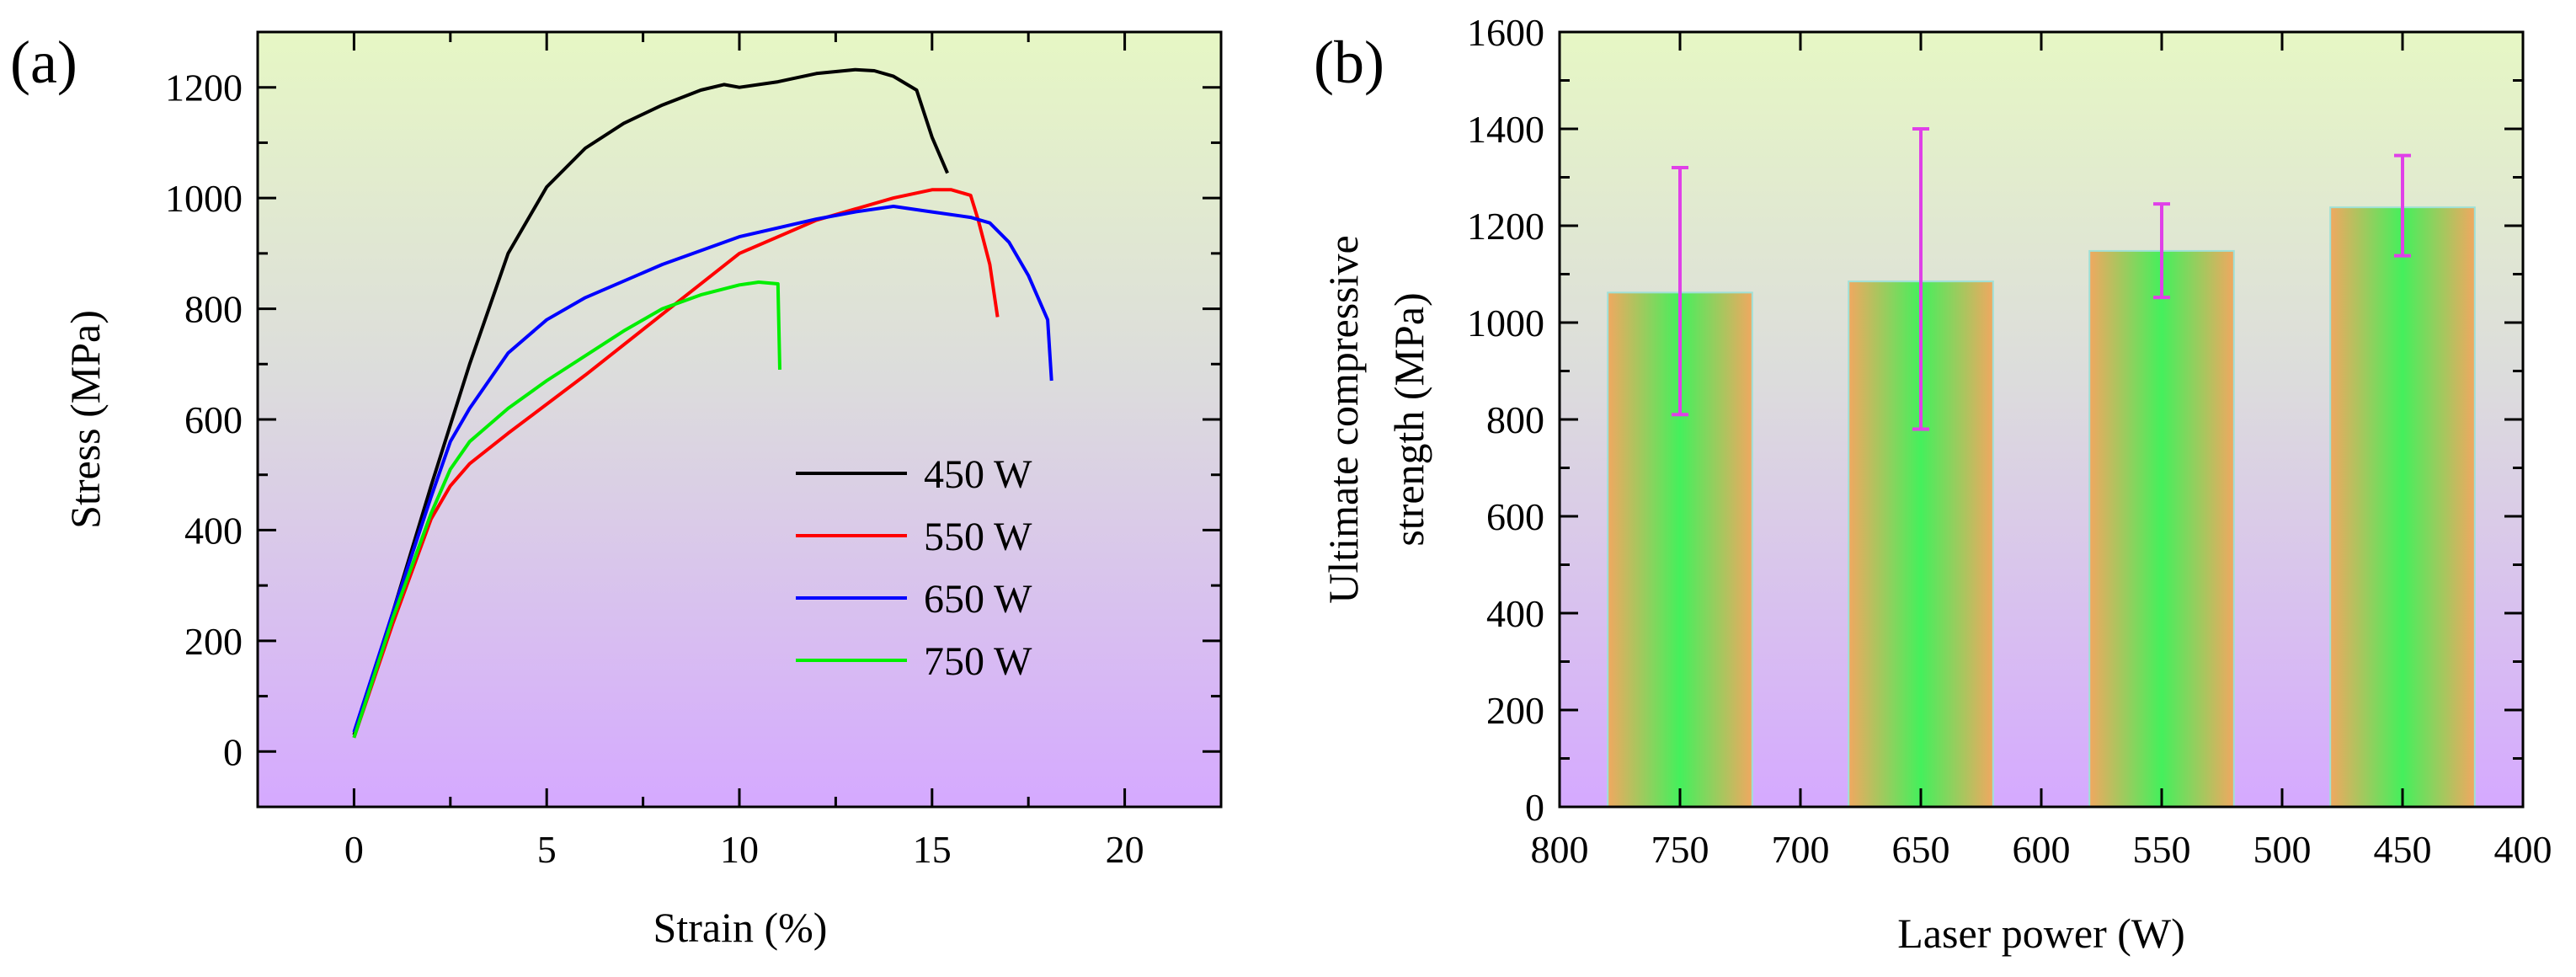 This screenshot has width=2576, height=977. Describe the element at coordinates (233, 751) in the screenshot. I see `panel-a-y-tick-label: 0` at that location.